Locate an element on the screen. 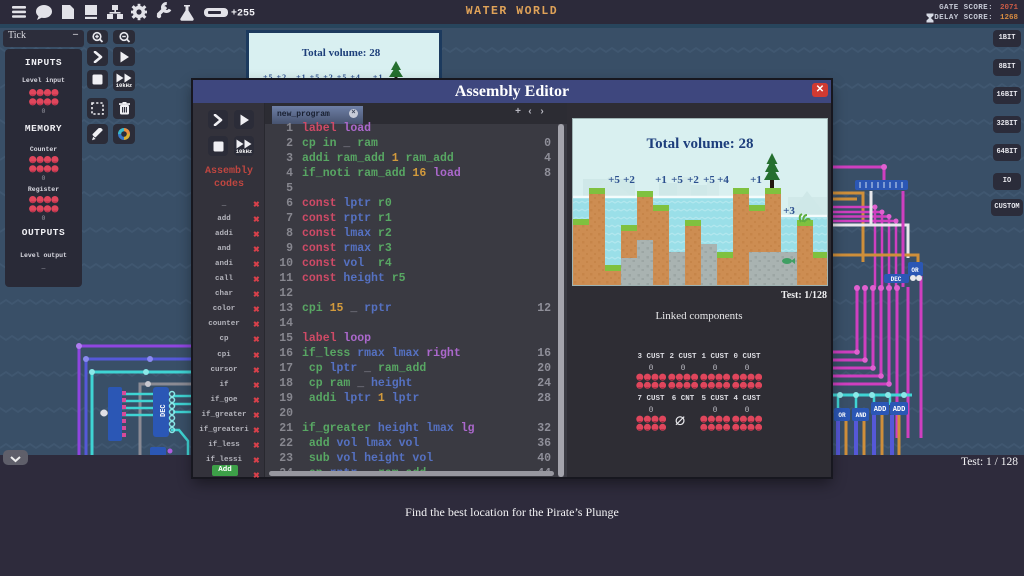 Image resolution: width=1024 pixels, height=576 pixels. svg-text: Total volume: 28 is located at coordinates (700, 144).